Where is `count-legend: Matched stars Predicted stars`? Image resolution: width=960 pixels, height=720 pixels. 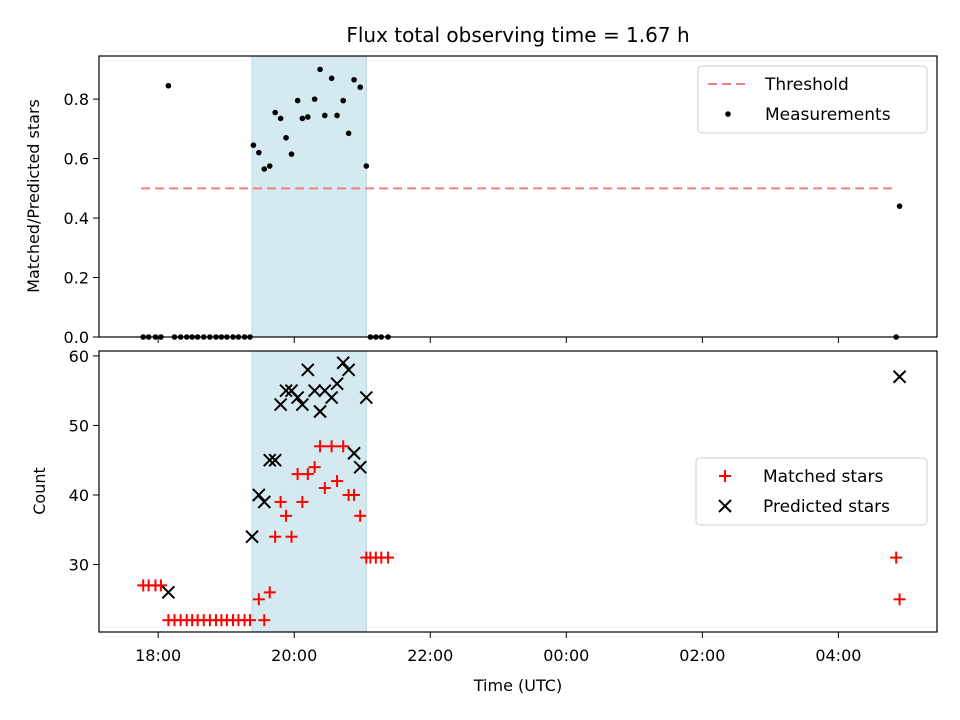
count-legend: Matched stars Predicted stars is located at coordinates (811, 491).